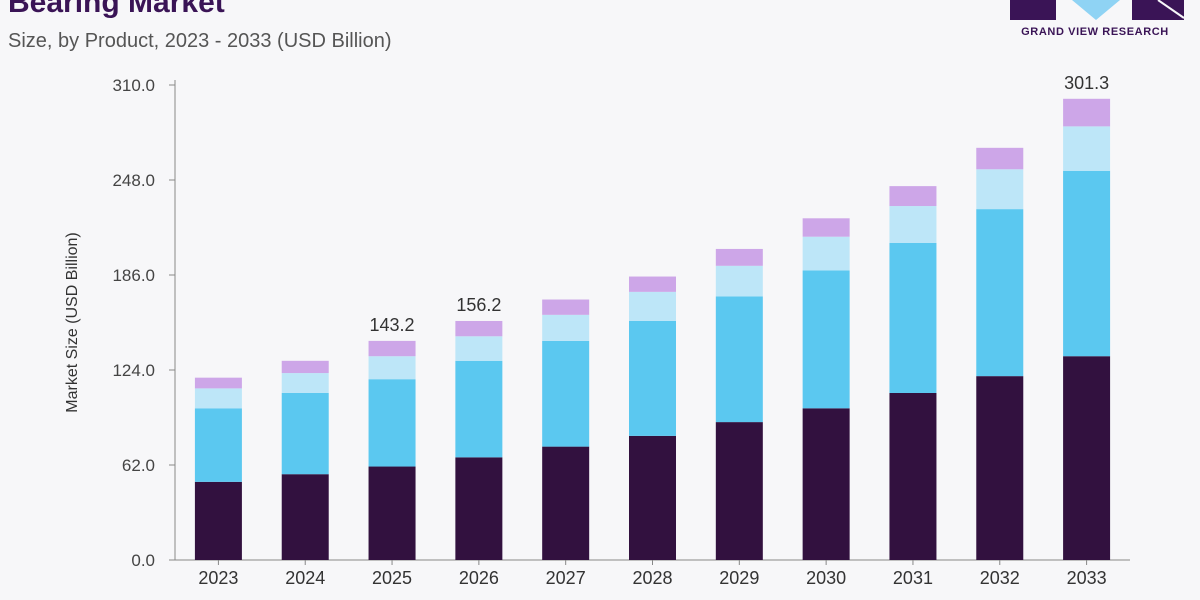 This screenshot has height=600, width=1200. I want to click on bar-segment-2024-s1, so click(305, 517).